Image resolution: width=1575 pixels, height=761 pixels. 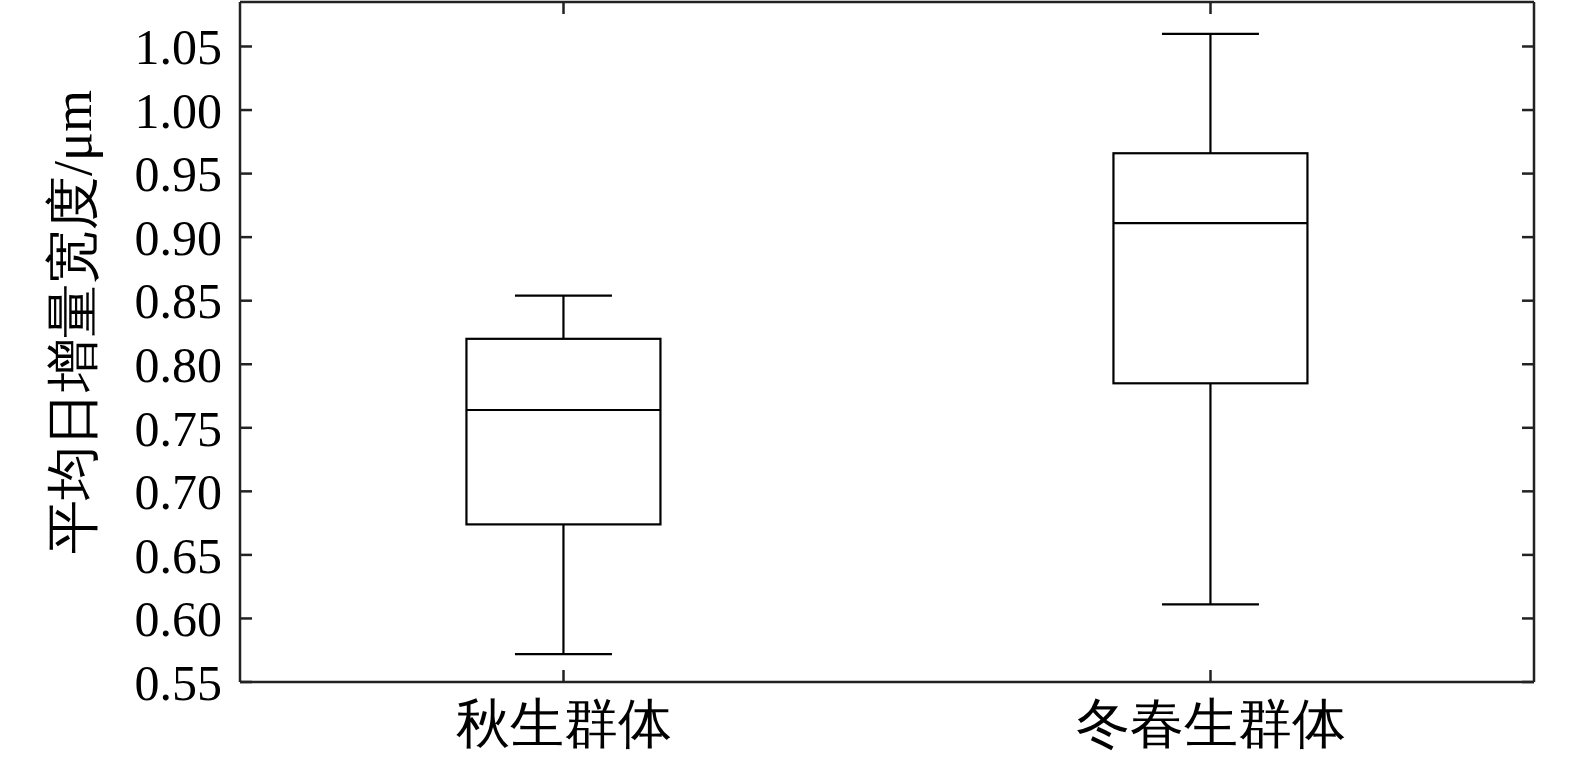 I want to click on y-tick-label: 0.55, so click(x=178, y=682).